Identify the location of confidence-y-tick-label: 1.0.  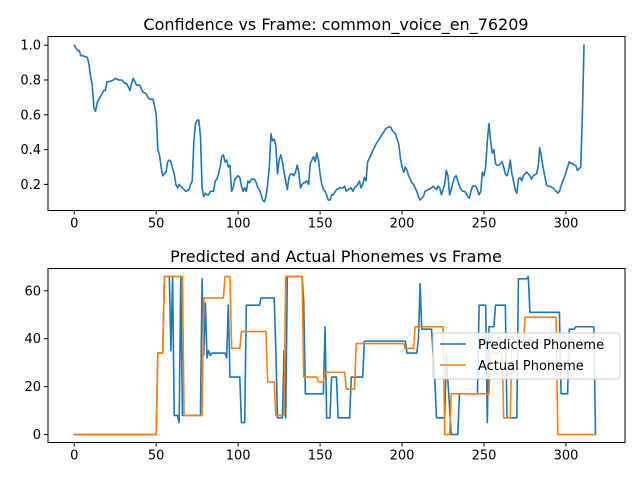
(30, 46).